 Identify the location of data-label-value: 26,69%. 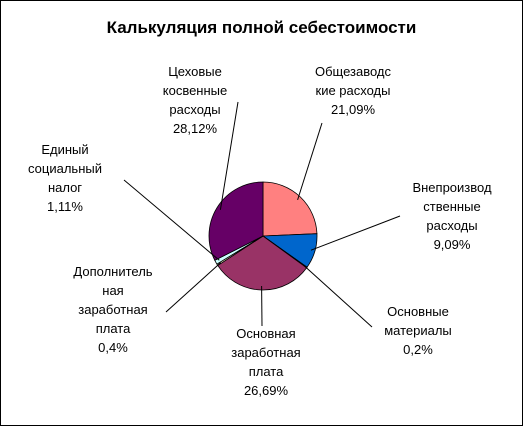
(266, 390).